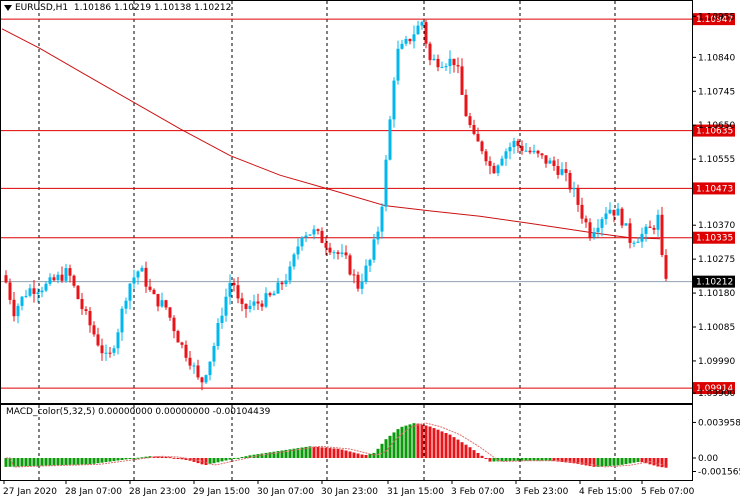  Describe the element at coordinates (336, 445) in the screenshot. I see `macd-signal-line` at that location.